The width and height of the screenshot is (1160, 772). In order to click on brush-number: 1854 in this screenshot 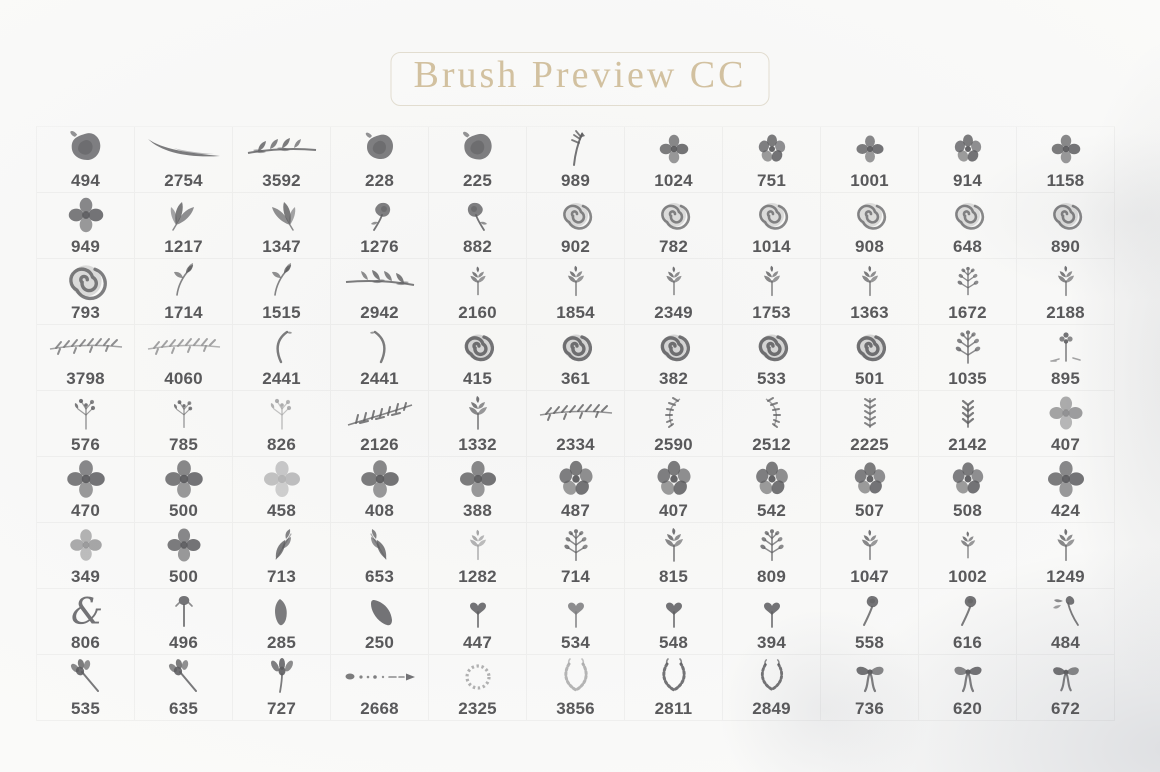, I will do `click(575, 312)`.